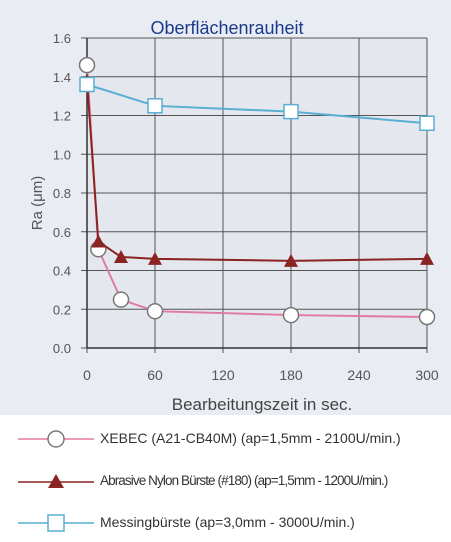  Describe the element at coordinates (62, 116) in the screenshot. I see `y-tick-label: 1.2` at that location.